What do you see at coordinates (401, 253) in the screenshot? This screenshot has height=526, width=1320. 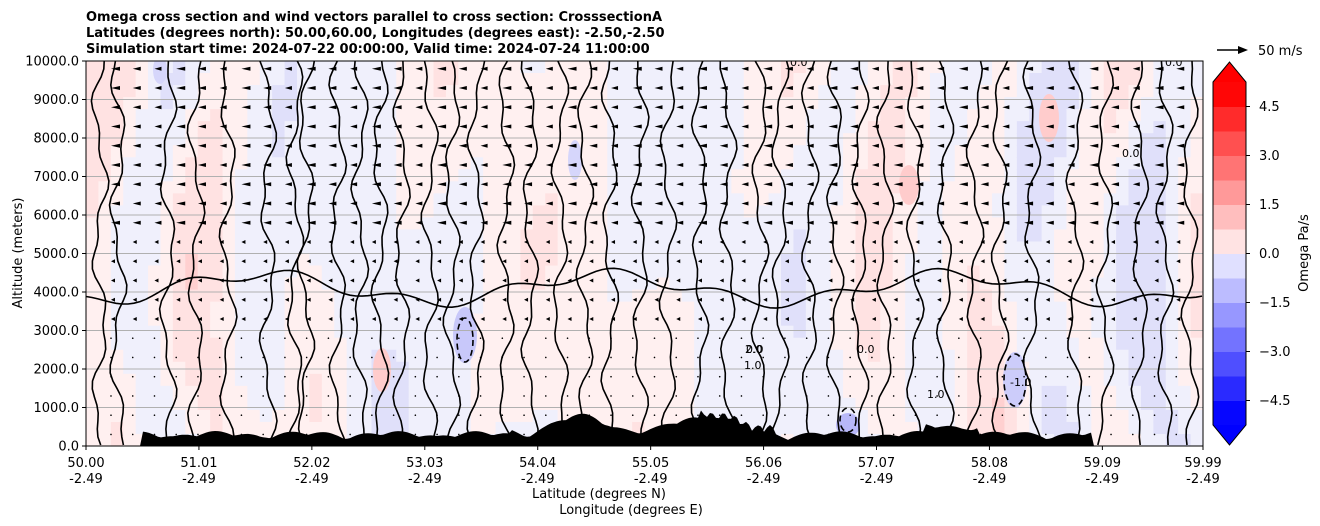 I see `contour-line` at bounding box center [401, 253].